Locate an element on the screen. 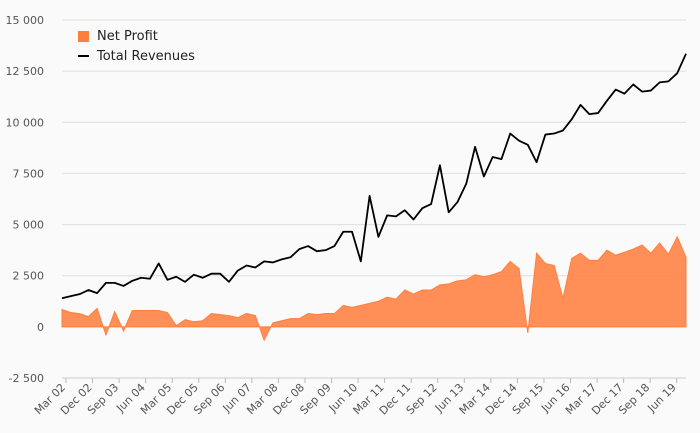  legend-item-net-profit: Net Profit is located at coordinates (136, 36).